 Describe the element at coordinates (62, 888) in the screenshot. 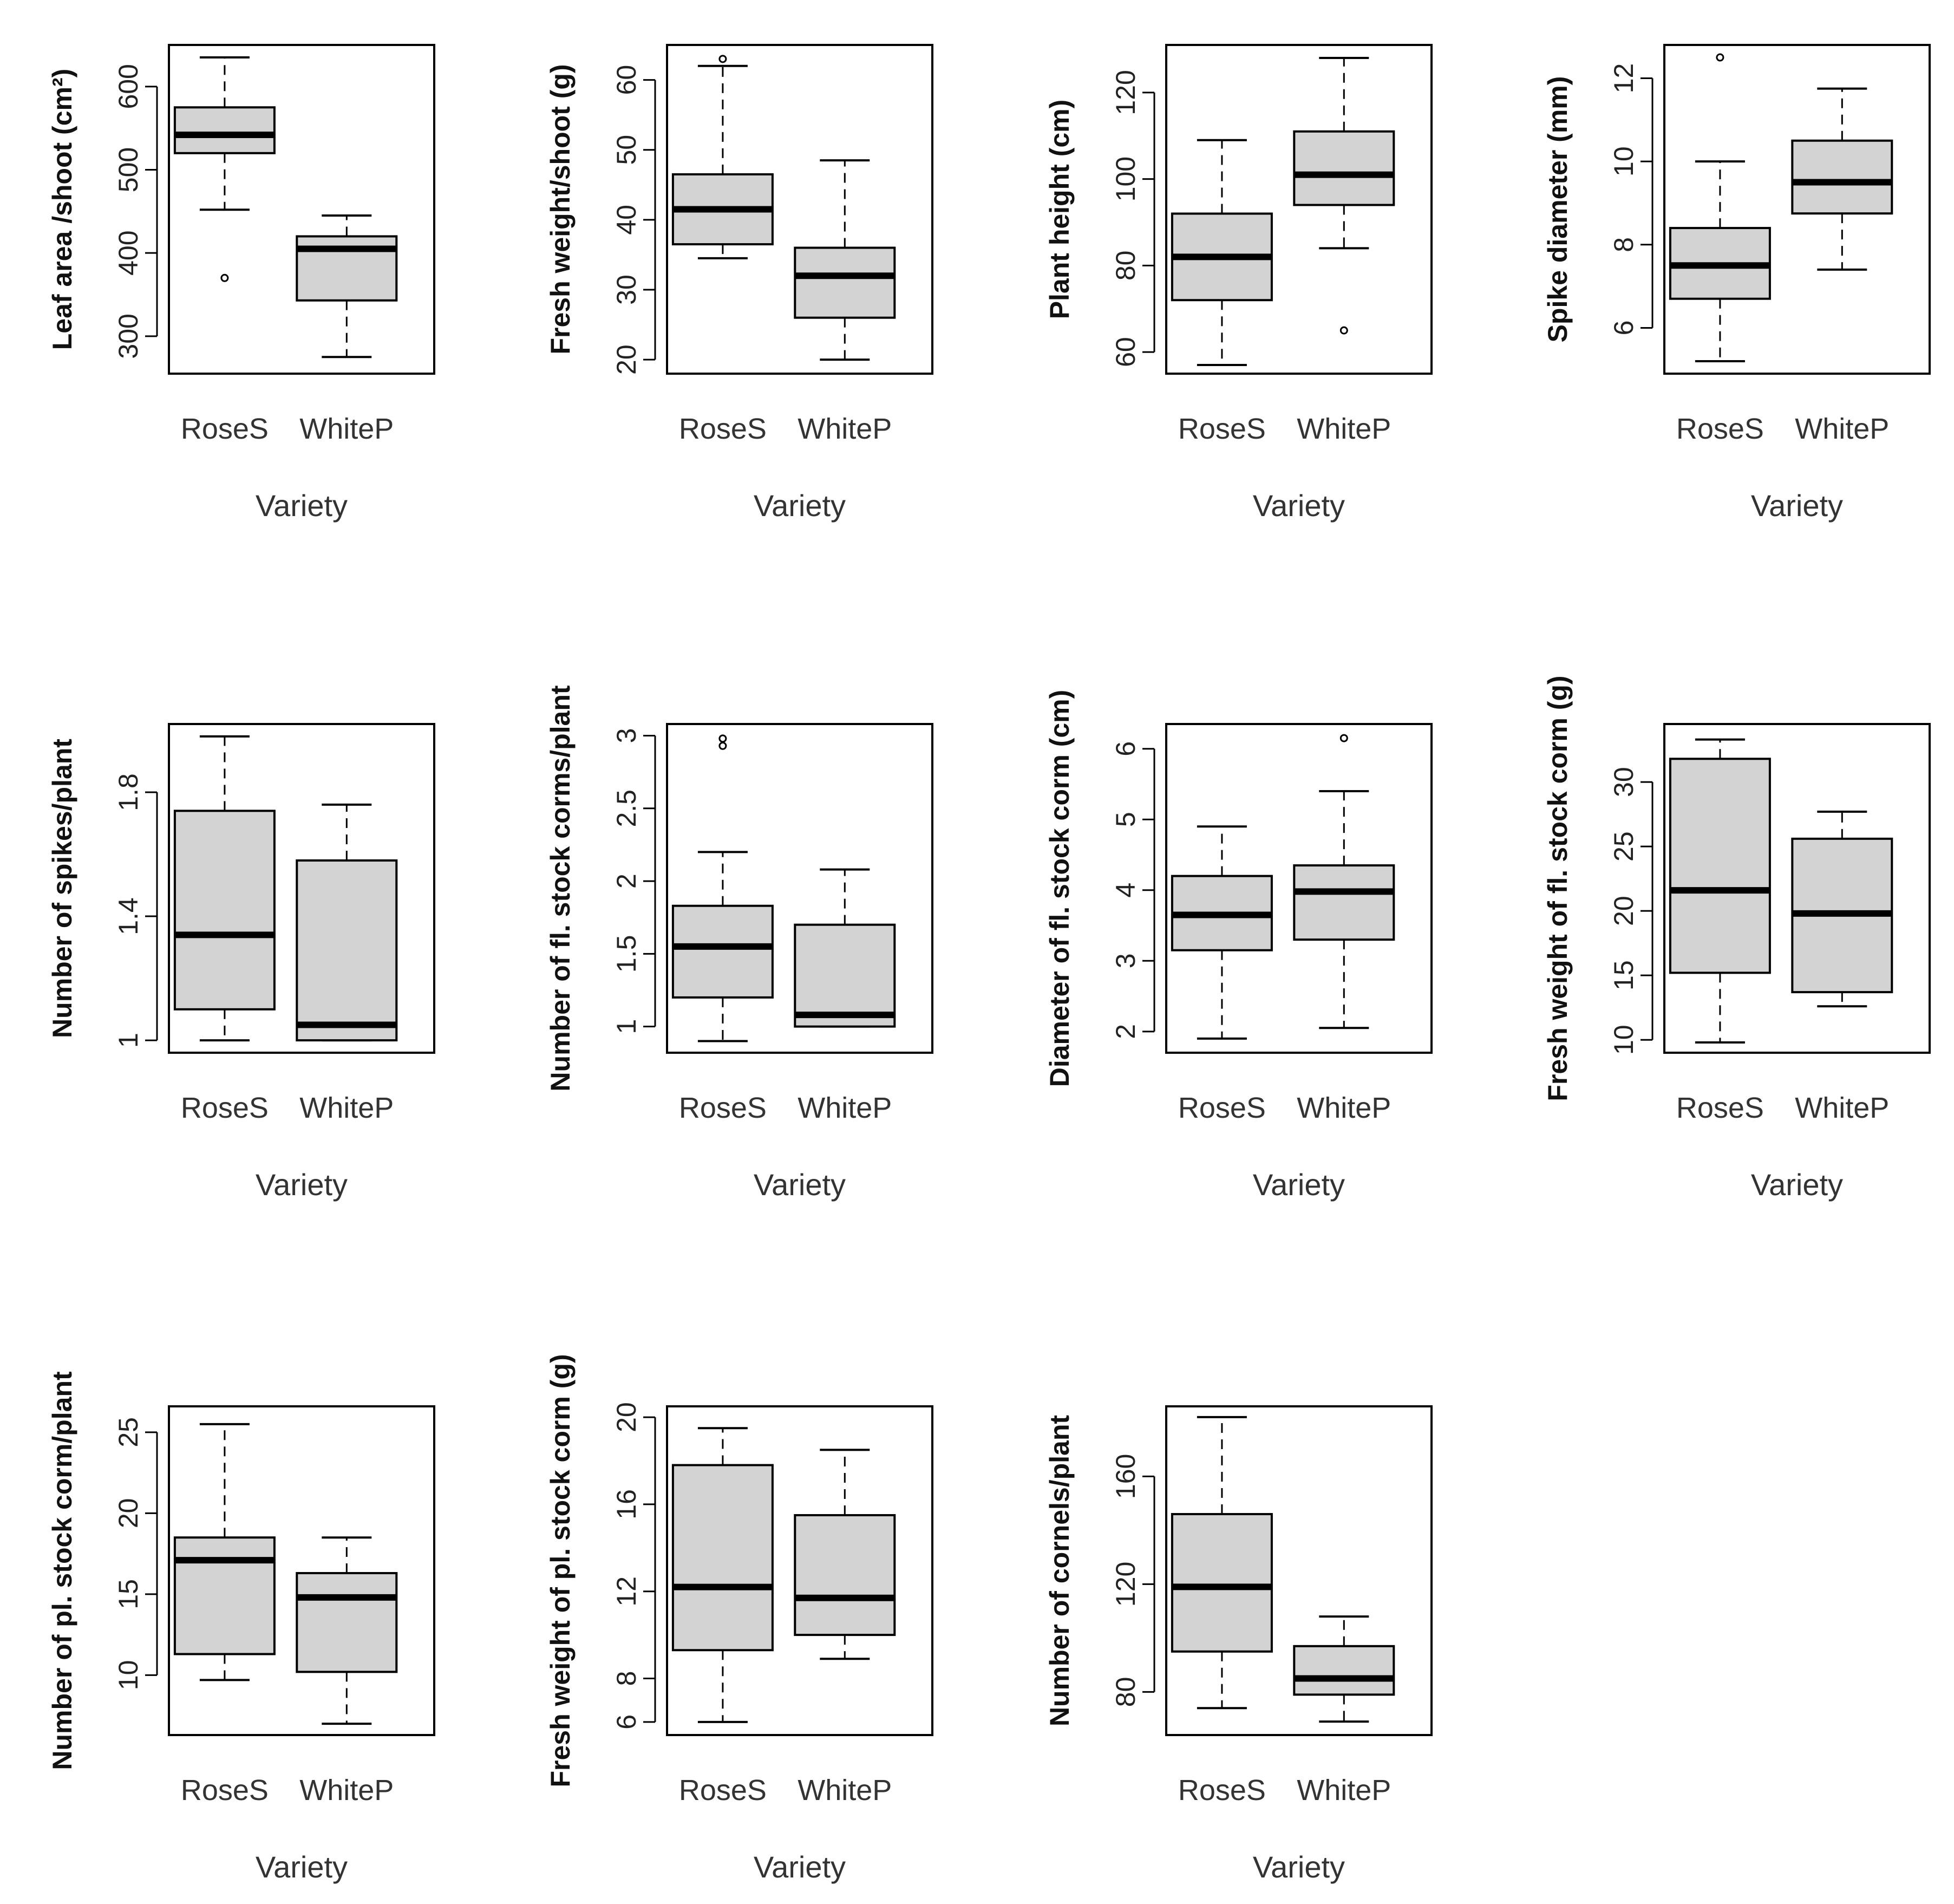

I see `y-axis-title: Number of spikes/plant` at that location.